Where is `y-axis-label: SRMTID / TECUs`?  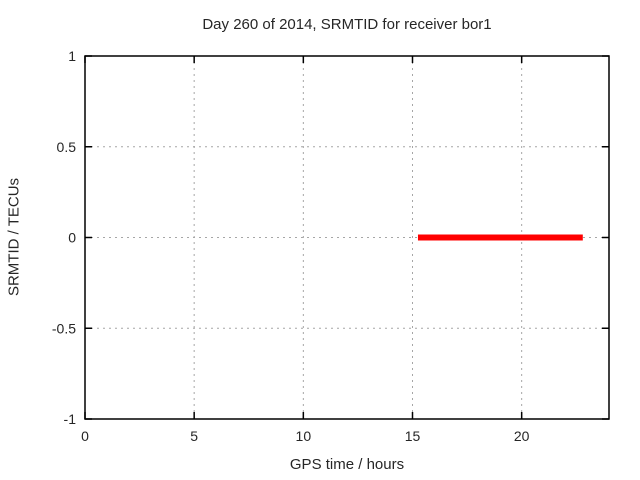 y-axis-label: SRMTID / TECUs is located at coordinates (14, 237).